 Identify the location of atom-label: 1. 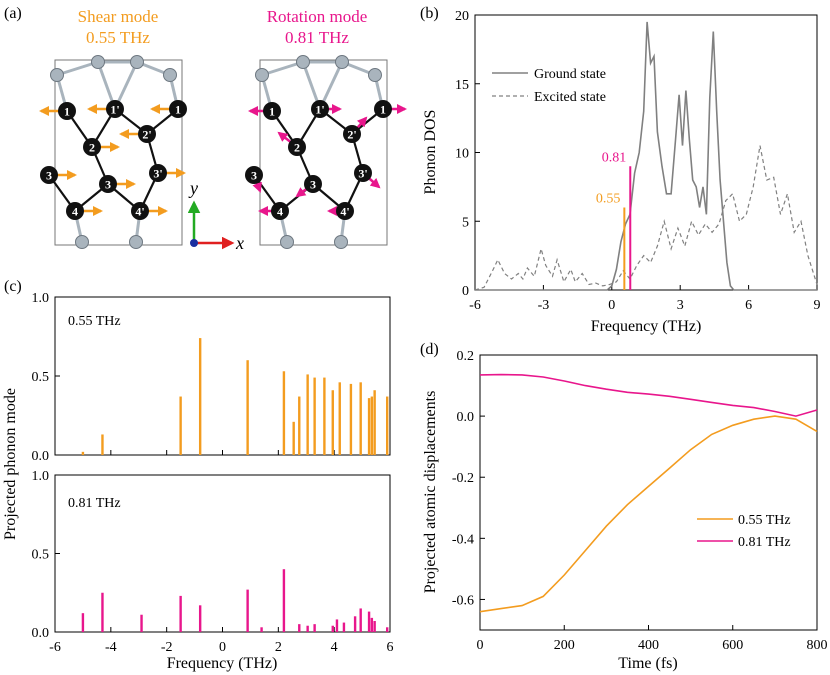
(272, 112).